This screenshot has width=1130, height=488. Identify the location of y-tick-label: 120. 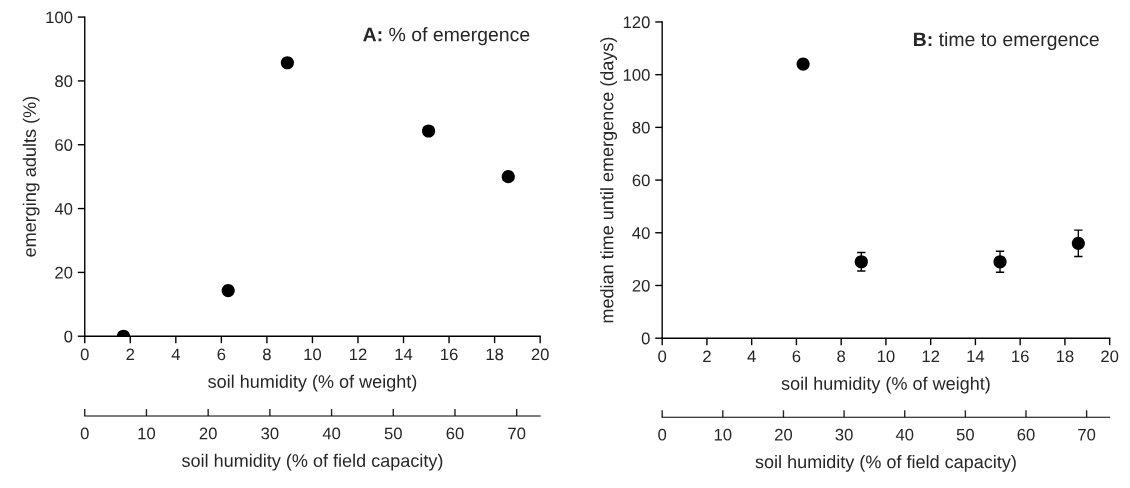
(636, 22).